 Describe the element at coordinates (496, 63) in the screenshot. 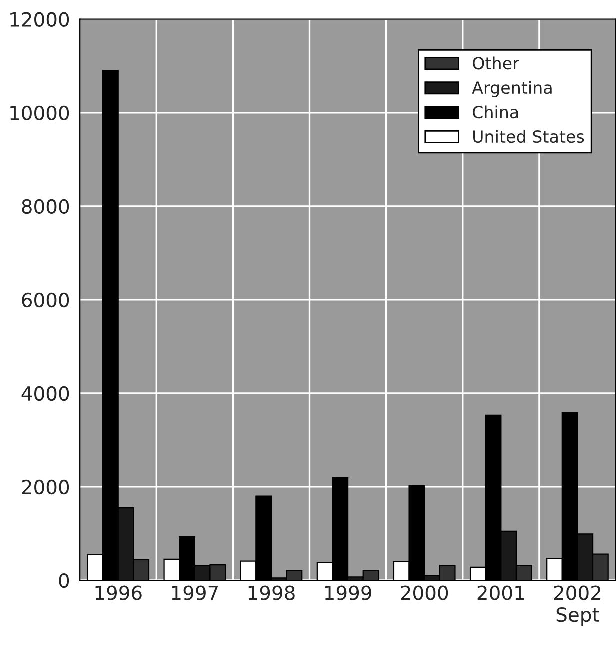

I see `legend-label: Other` at that location.